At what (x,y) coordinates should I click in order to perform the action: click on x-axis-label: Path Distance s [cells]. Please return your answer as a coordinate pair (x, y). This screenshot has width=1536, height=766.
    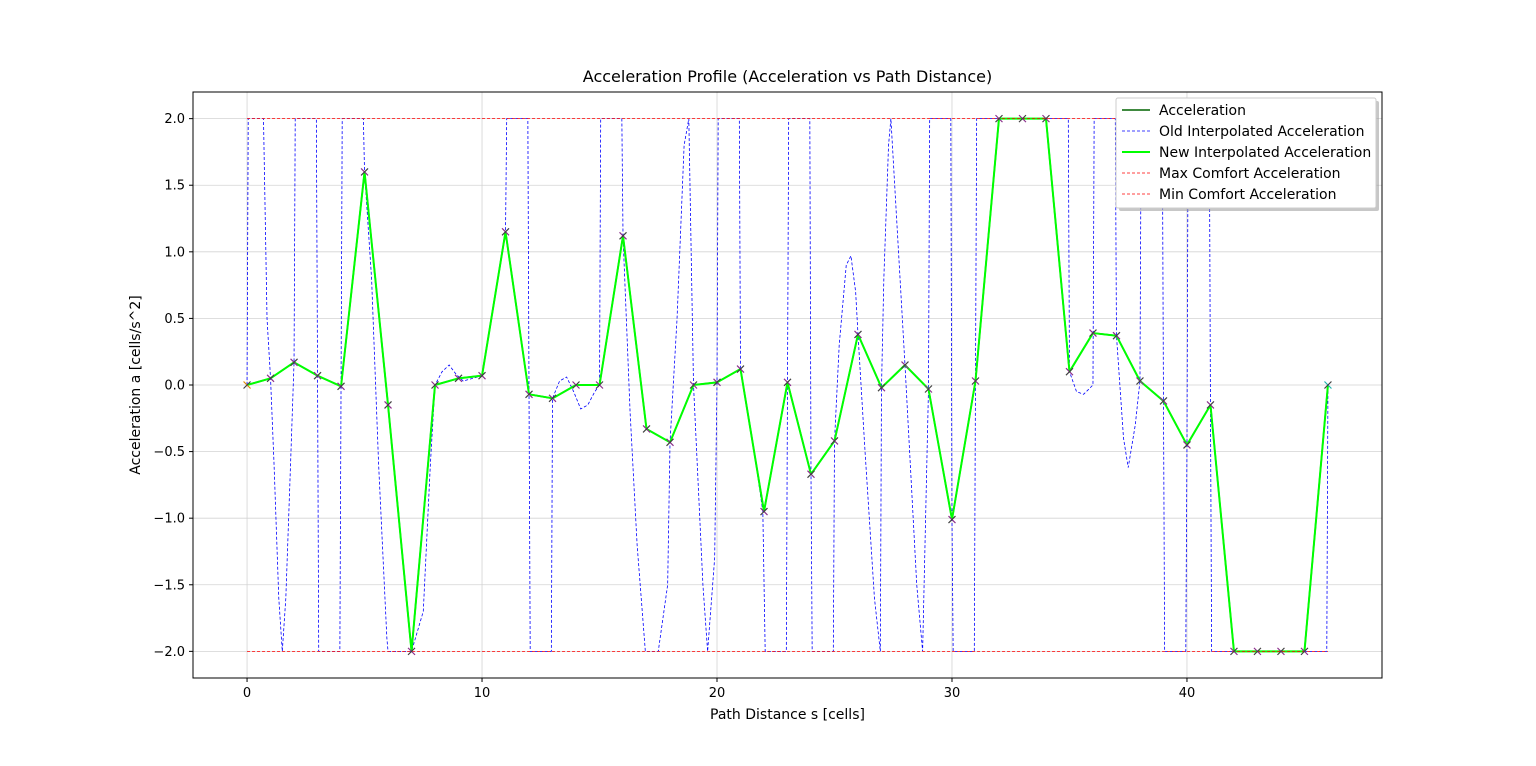
    Looking at the image, I should click on (787, 715).